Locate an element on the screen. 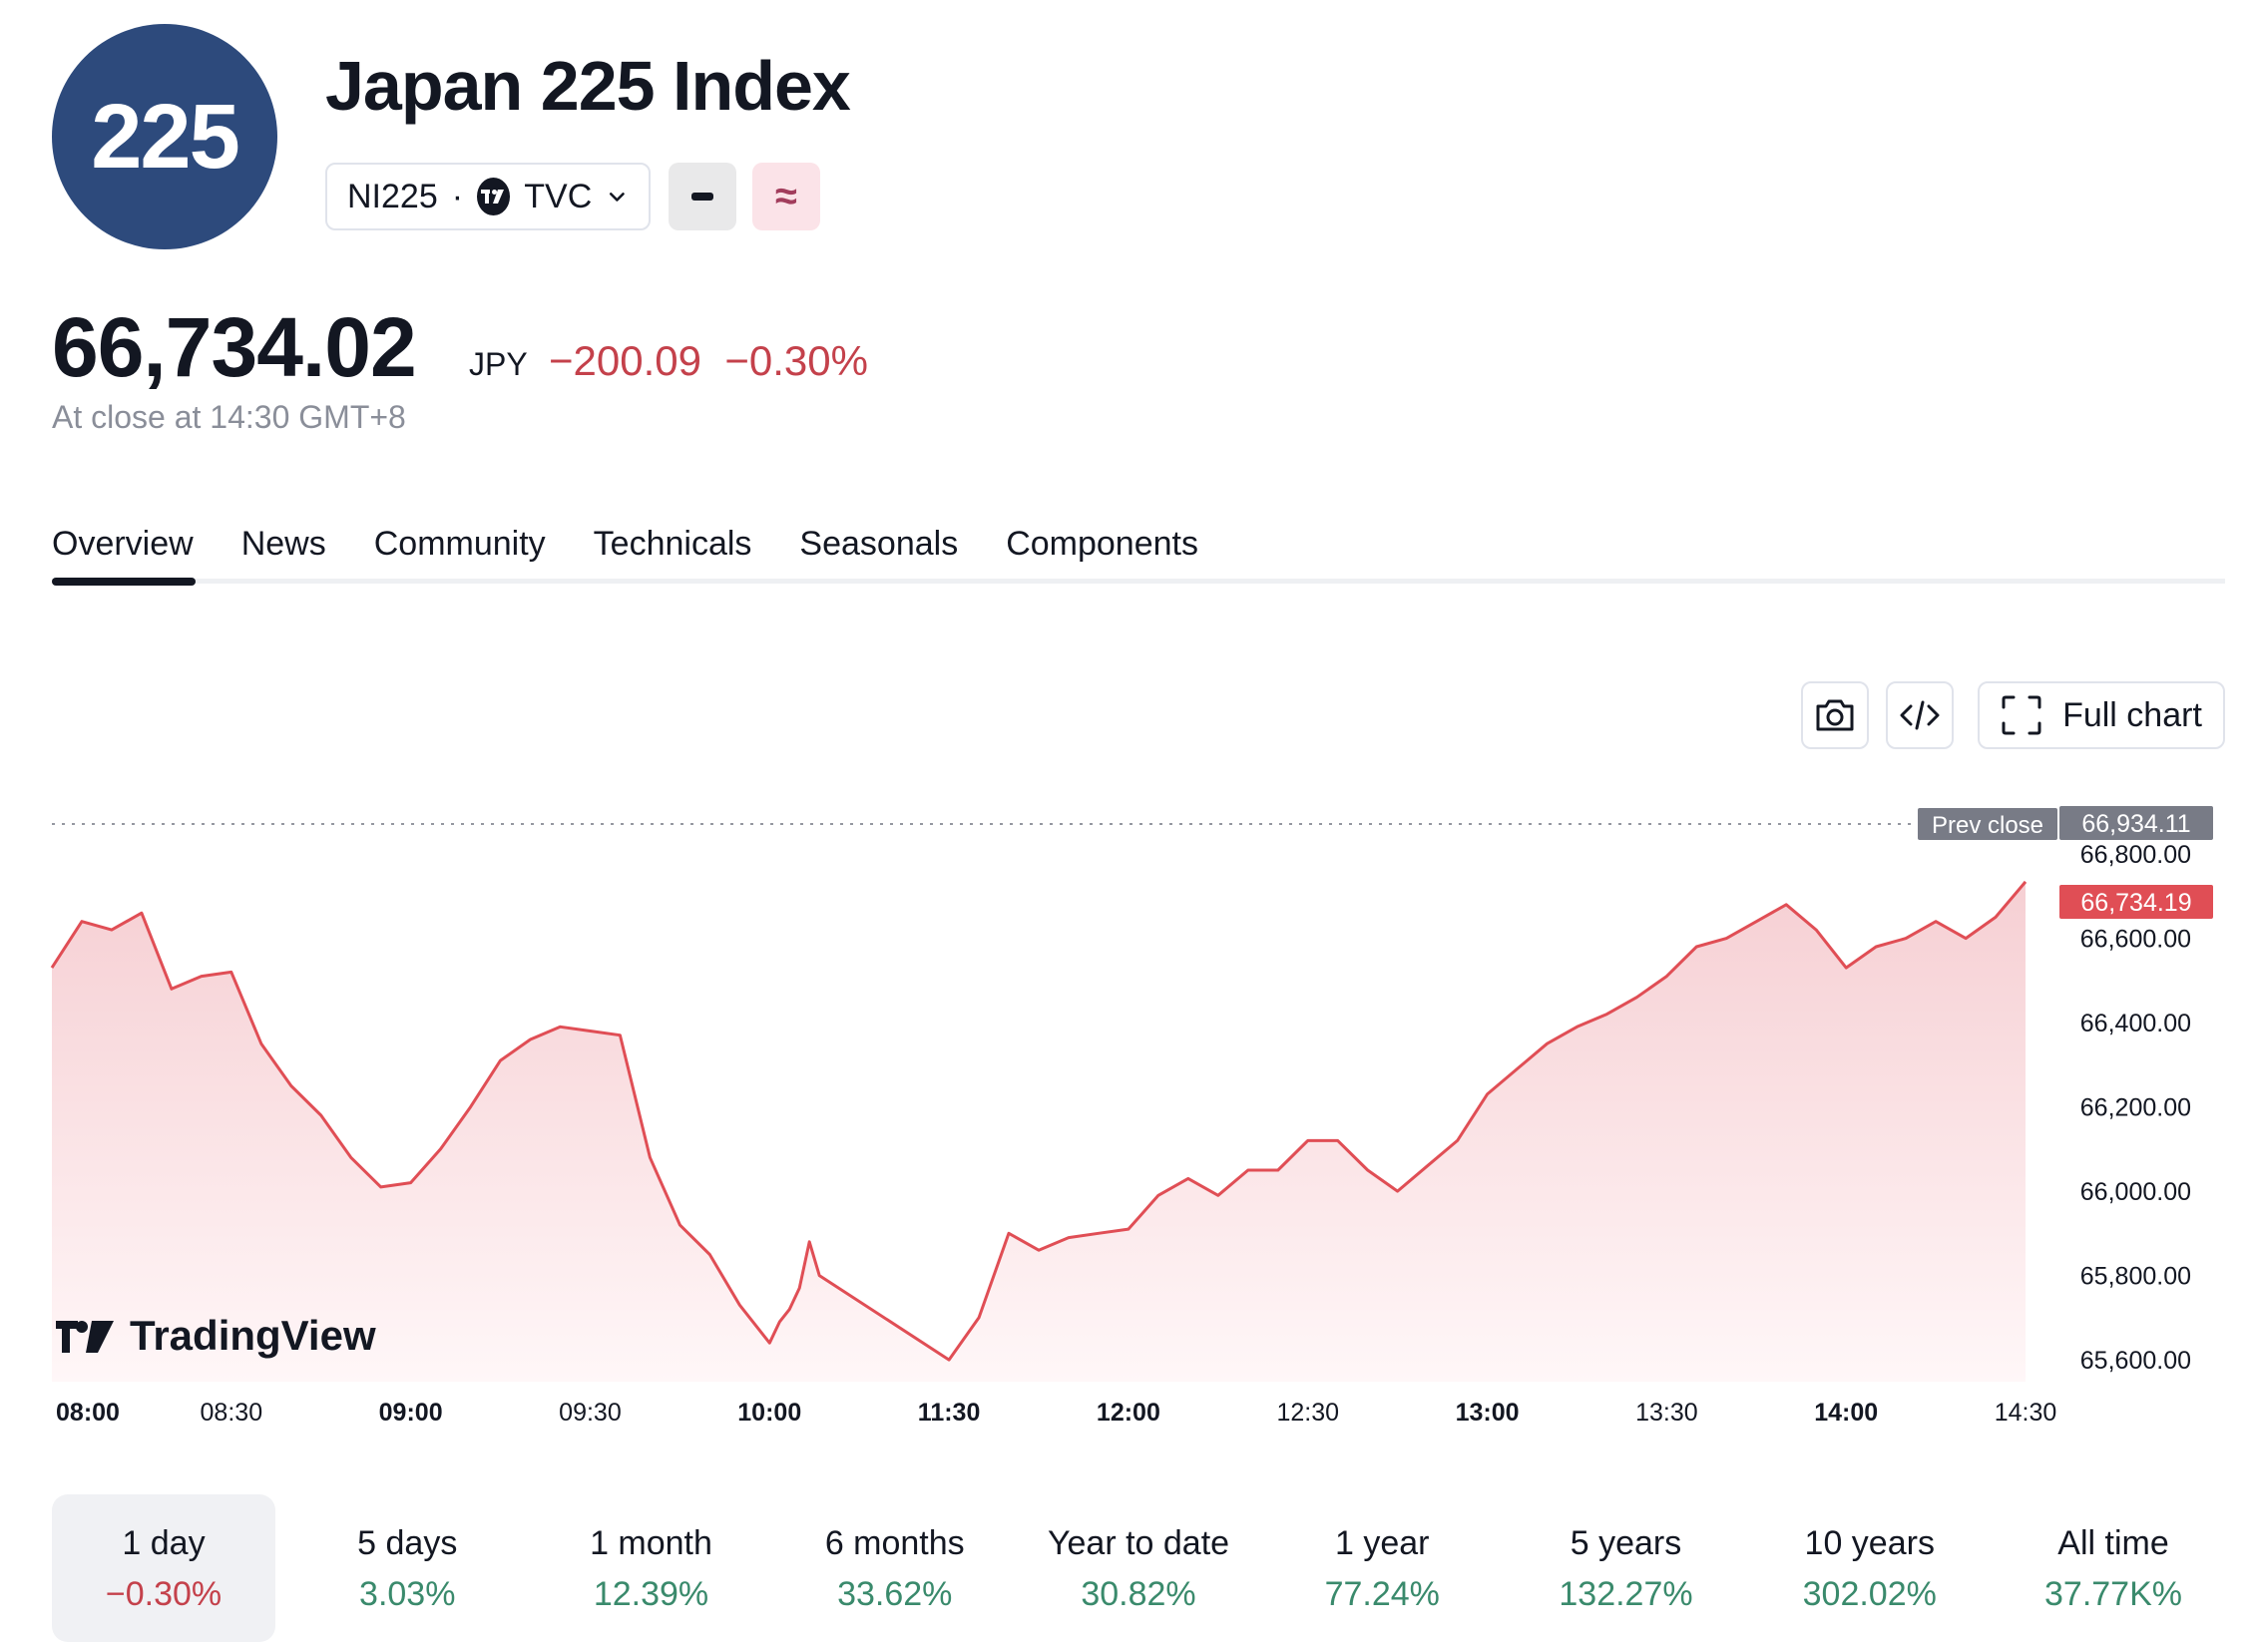 The image size is (2257, 1652). x-tick-label: 14:30 is located at coordinates (2026, 1413).